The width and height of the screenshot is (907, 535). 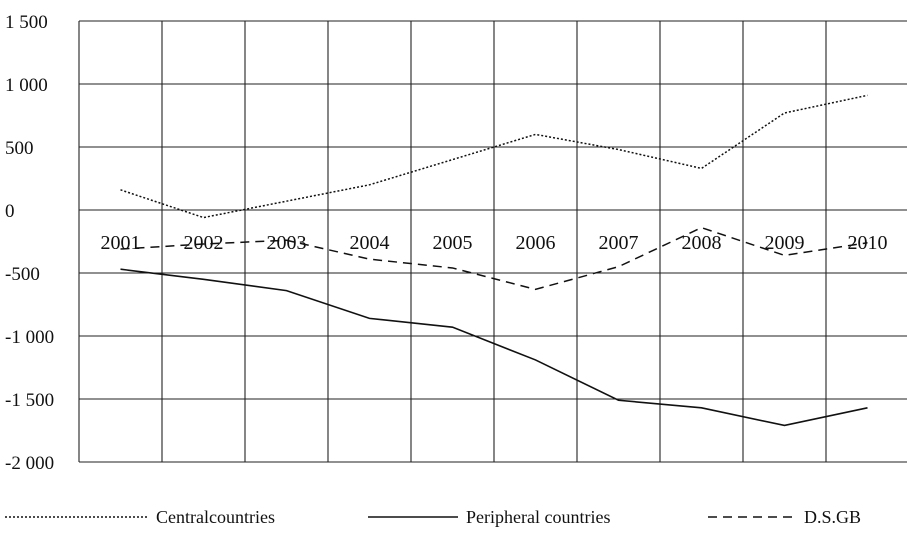 What do you see at coordinates (19, 148) in the screenshot?
I see `y-tick-label: 500` at bounding box center [19, 148].